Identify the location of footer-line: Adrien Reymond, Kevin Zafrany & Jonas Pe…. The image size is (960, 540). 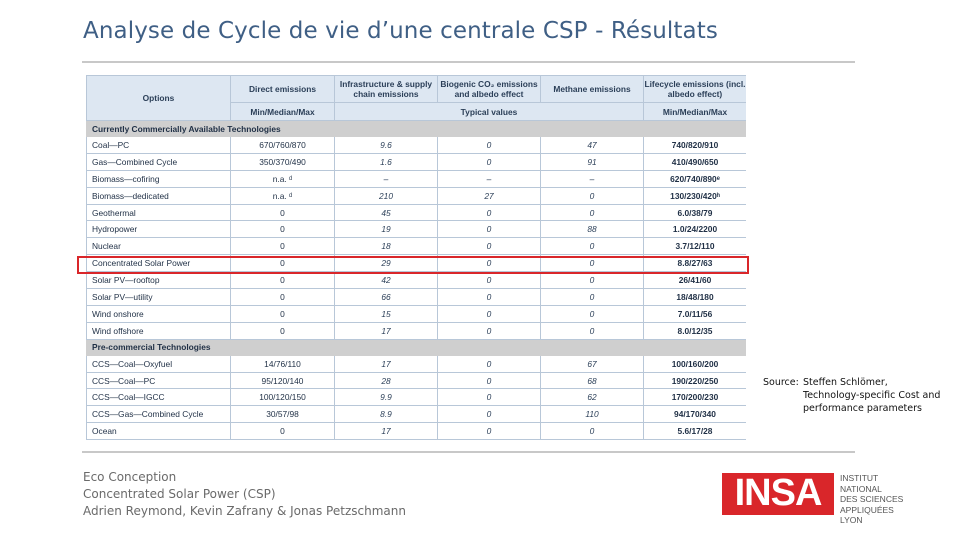
(244, 511).